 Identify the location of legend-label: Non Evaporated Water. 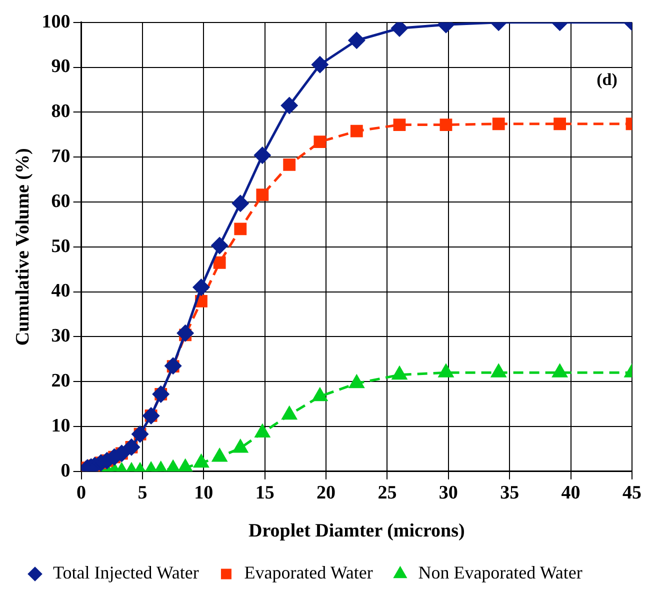
(500, 572).